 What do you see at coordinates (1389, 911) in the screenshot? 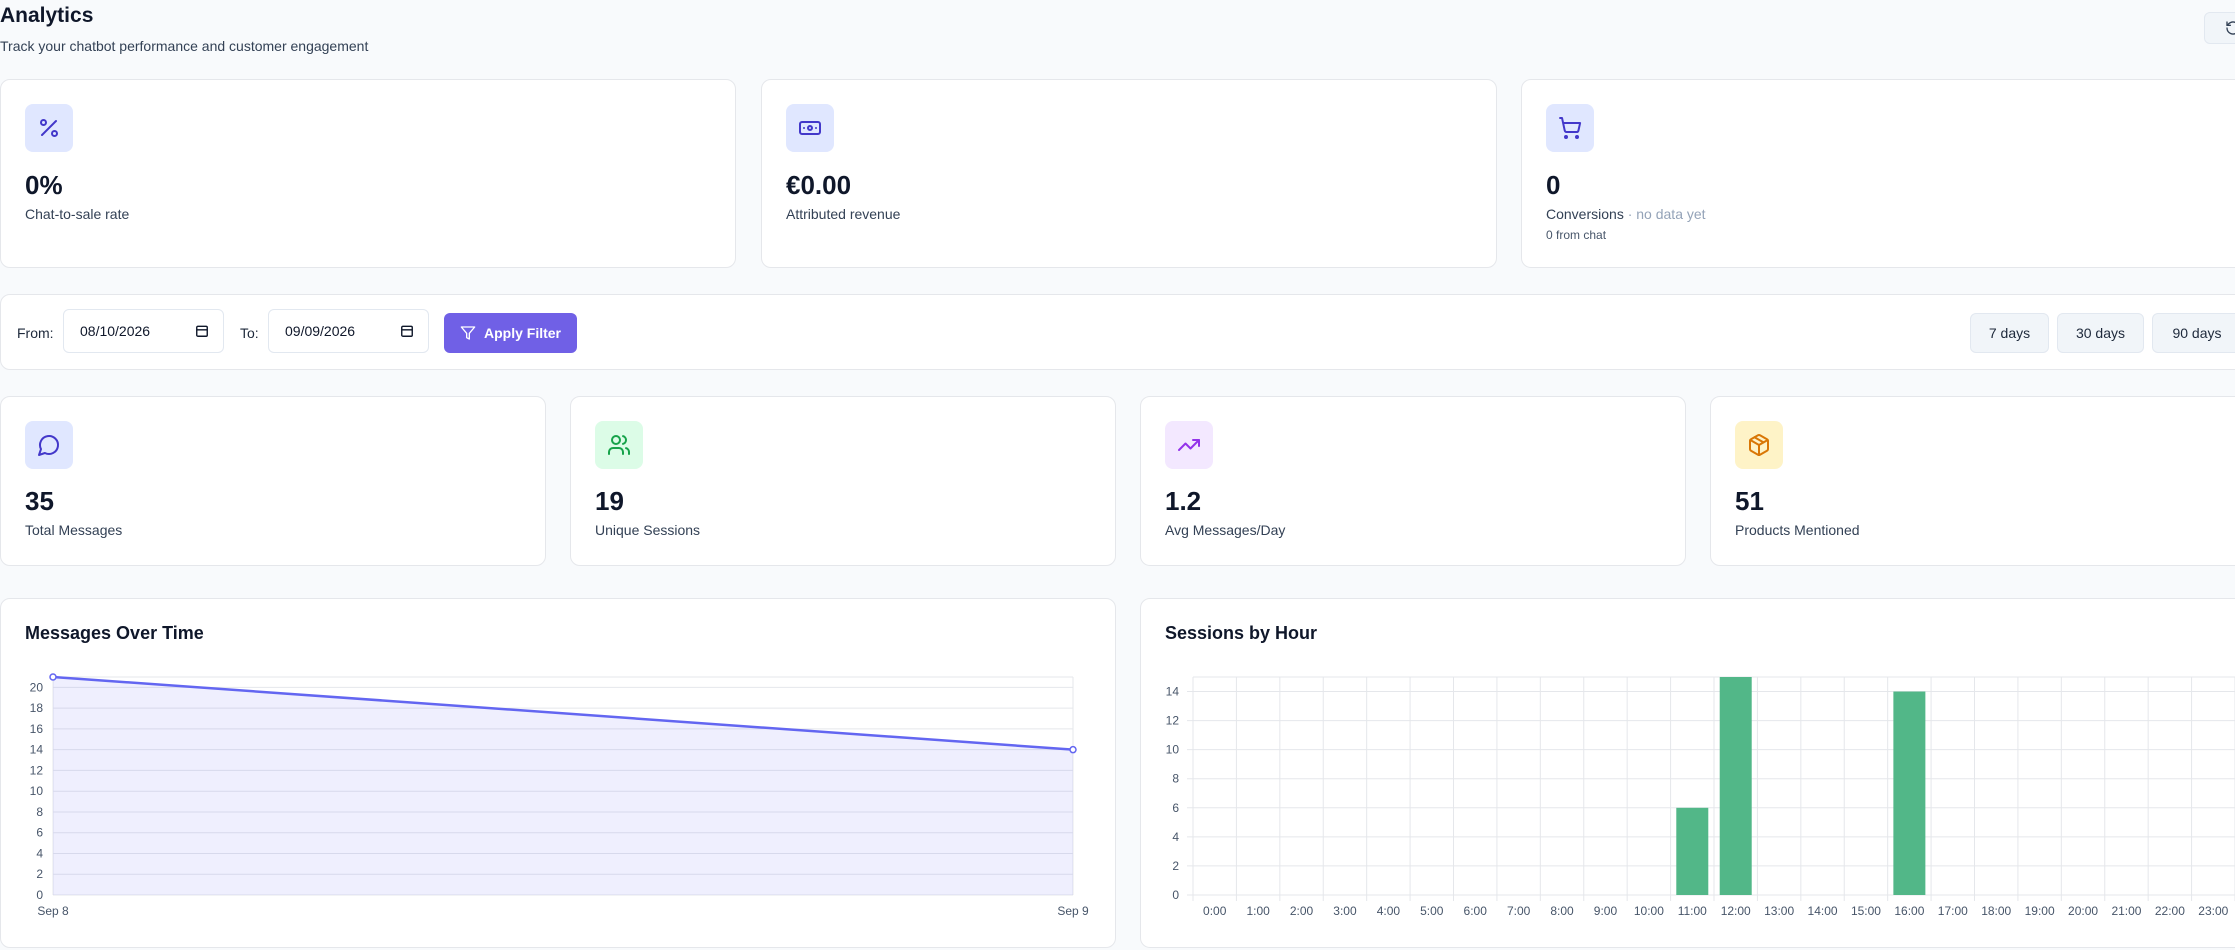
I see `x-tick-label: 4:00` at bounding box center [1389, 911].